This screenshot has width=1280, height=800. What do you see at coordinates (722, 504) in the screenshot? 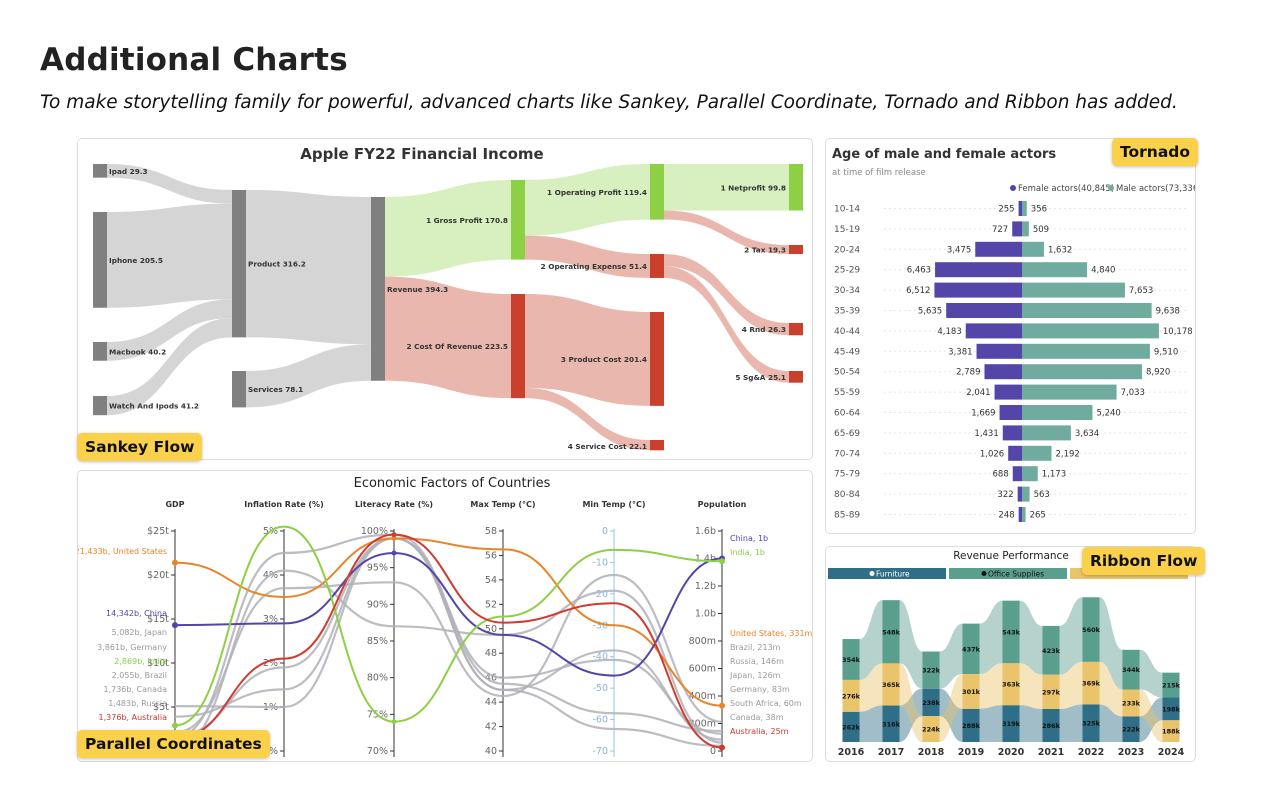
I see `parallel-axis-title: Population` at bounding box center [722, 504].